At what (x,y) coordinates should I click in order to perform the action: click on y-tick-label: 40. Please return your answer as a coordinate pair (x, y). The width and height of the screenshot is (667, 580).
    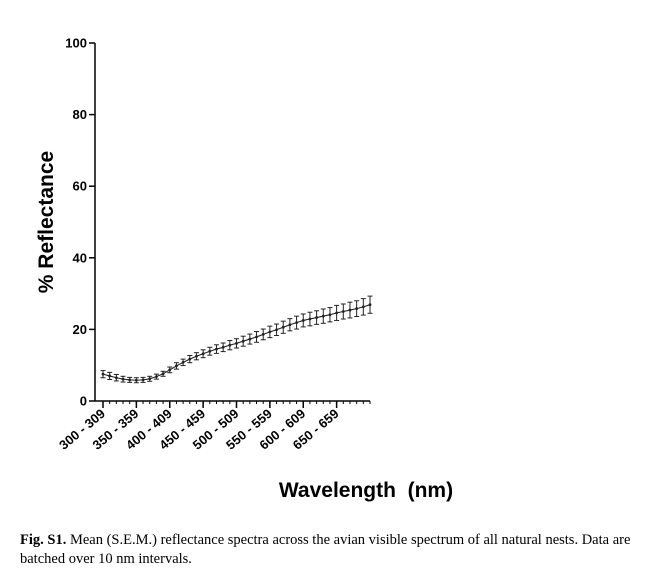
    Looking at the image, I should click on (80, 257).